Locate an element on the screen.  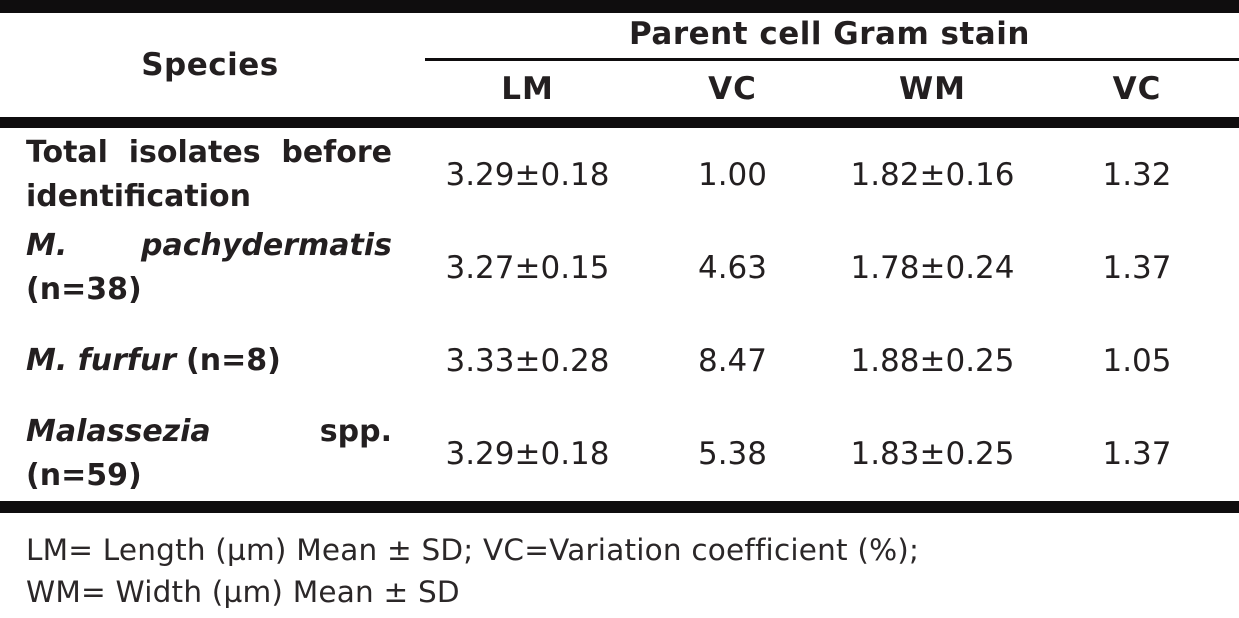
value-vc1: 5.38 is located at coordinates (732, 454).